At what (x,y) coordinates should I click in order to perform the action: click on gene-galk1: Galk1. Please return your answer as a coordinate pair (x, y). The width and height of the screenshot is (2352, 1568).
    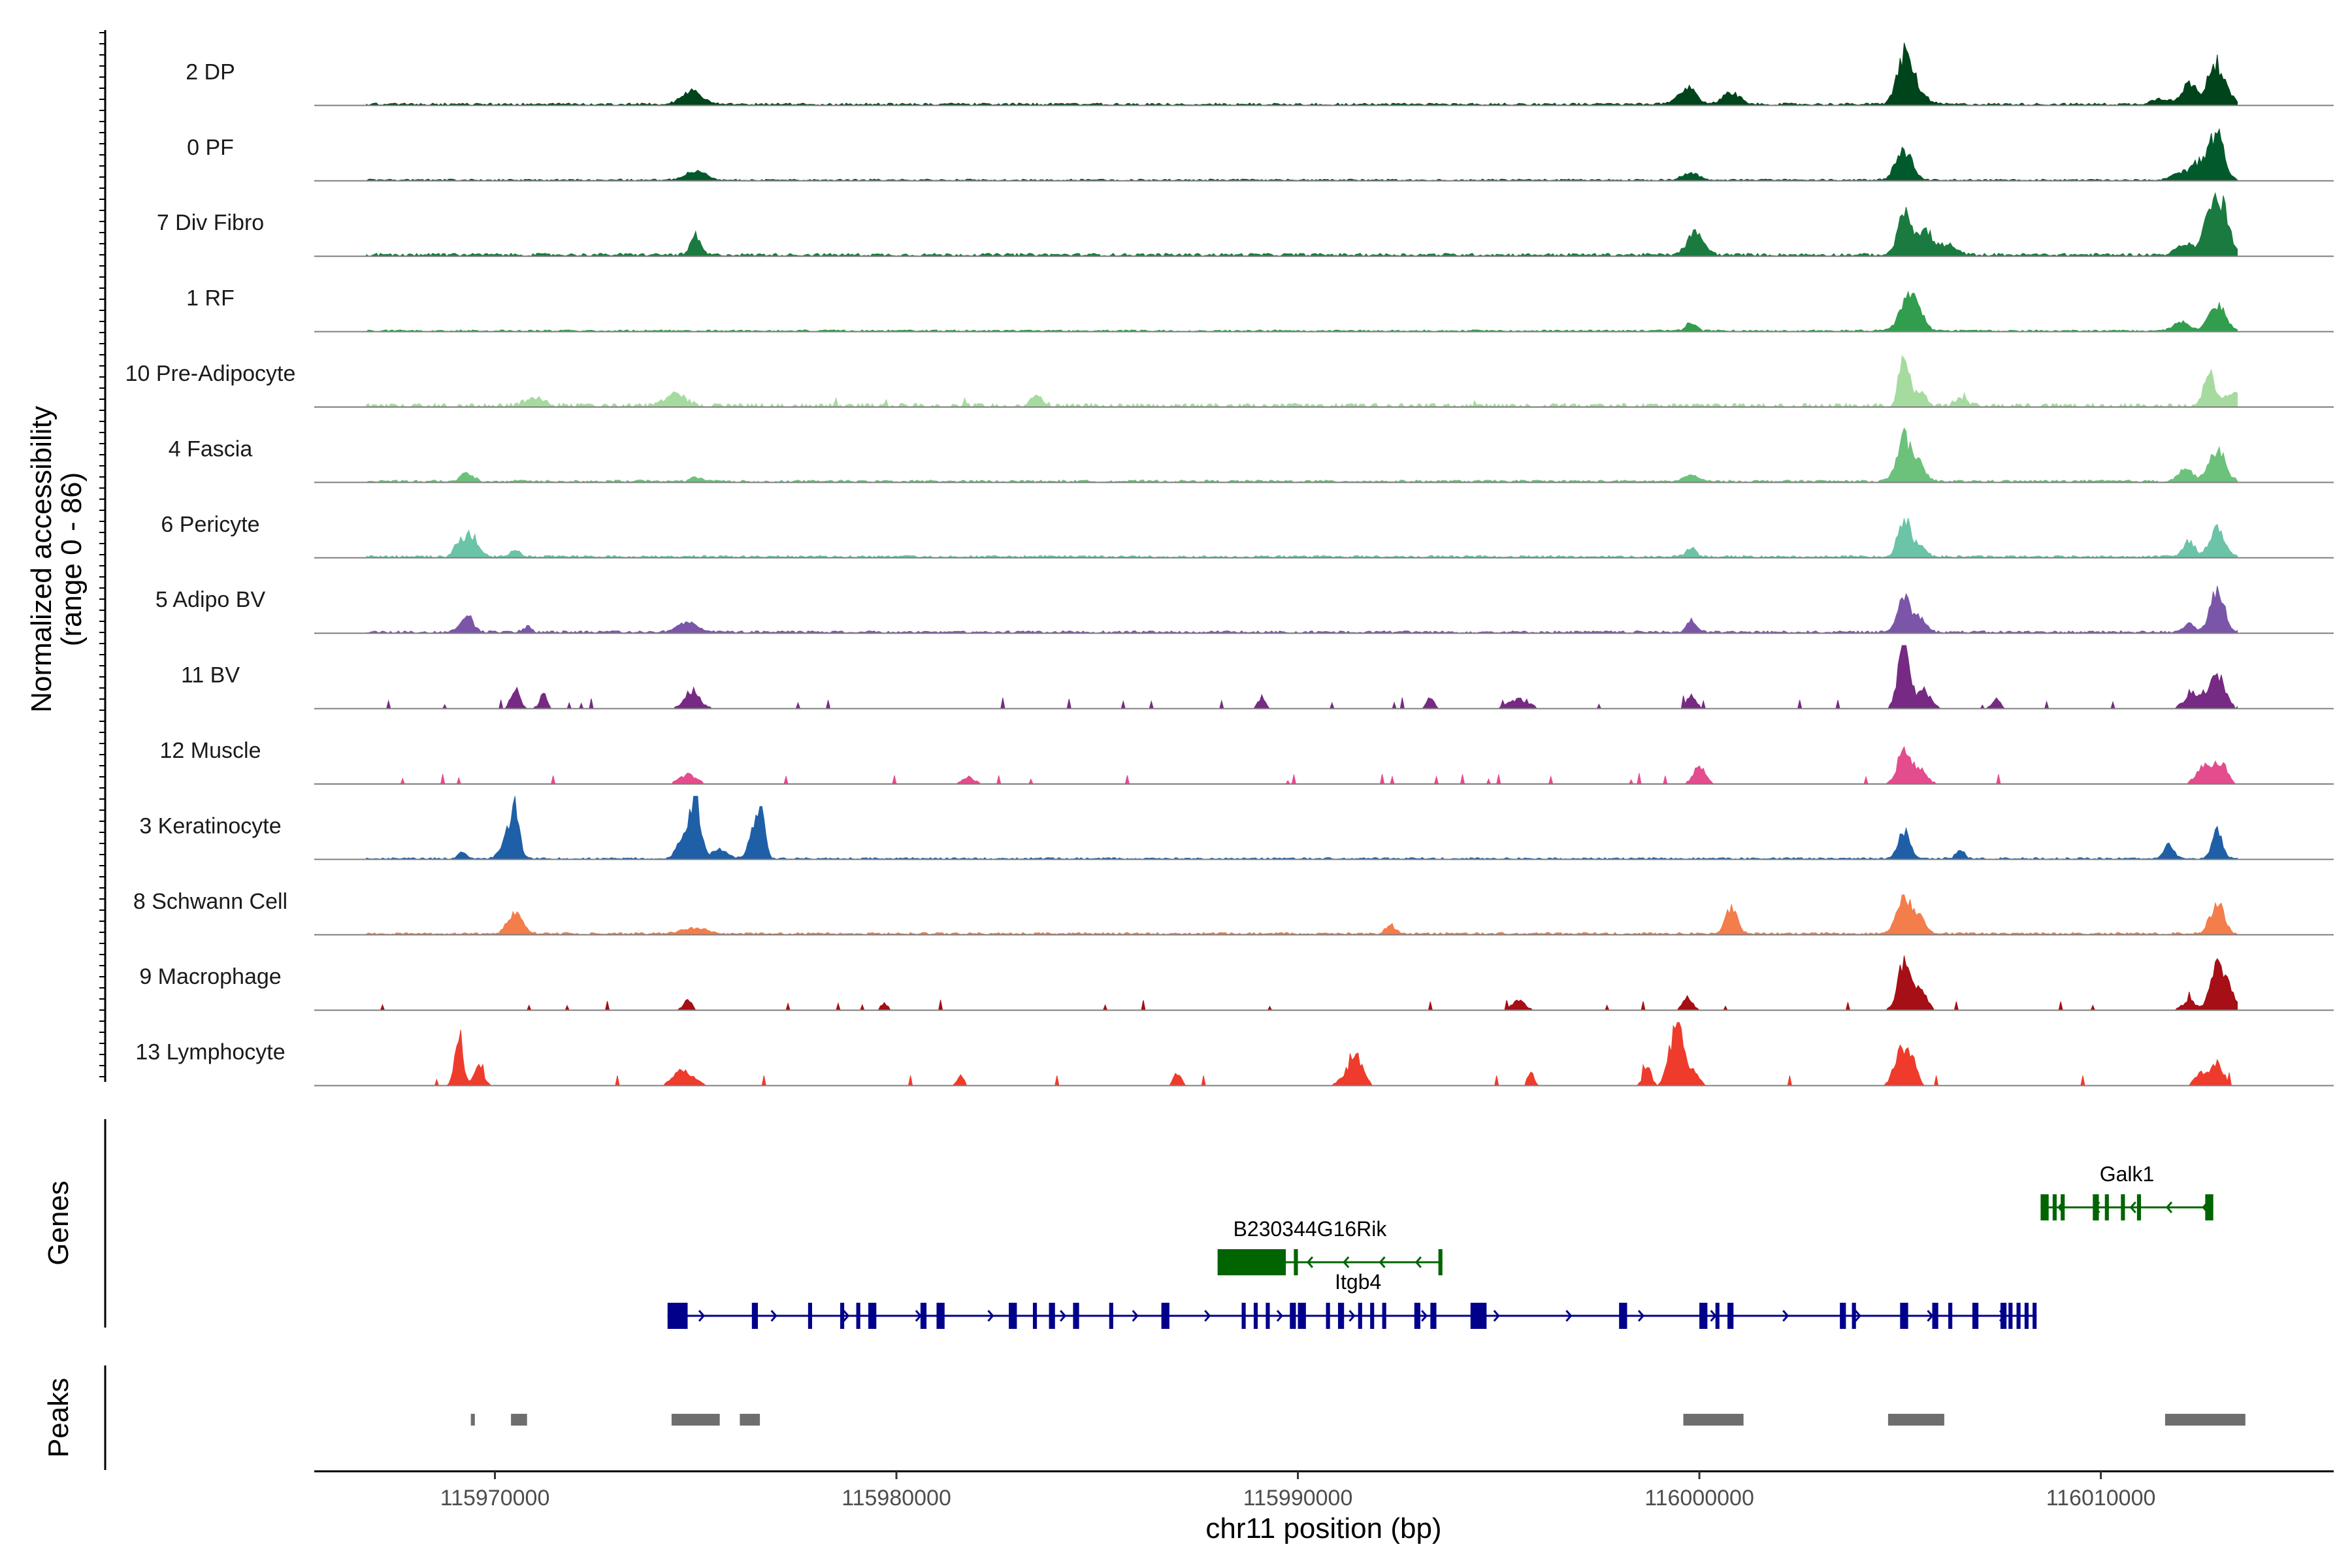
    Looking at the image, I should click on (2126, 1191).